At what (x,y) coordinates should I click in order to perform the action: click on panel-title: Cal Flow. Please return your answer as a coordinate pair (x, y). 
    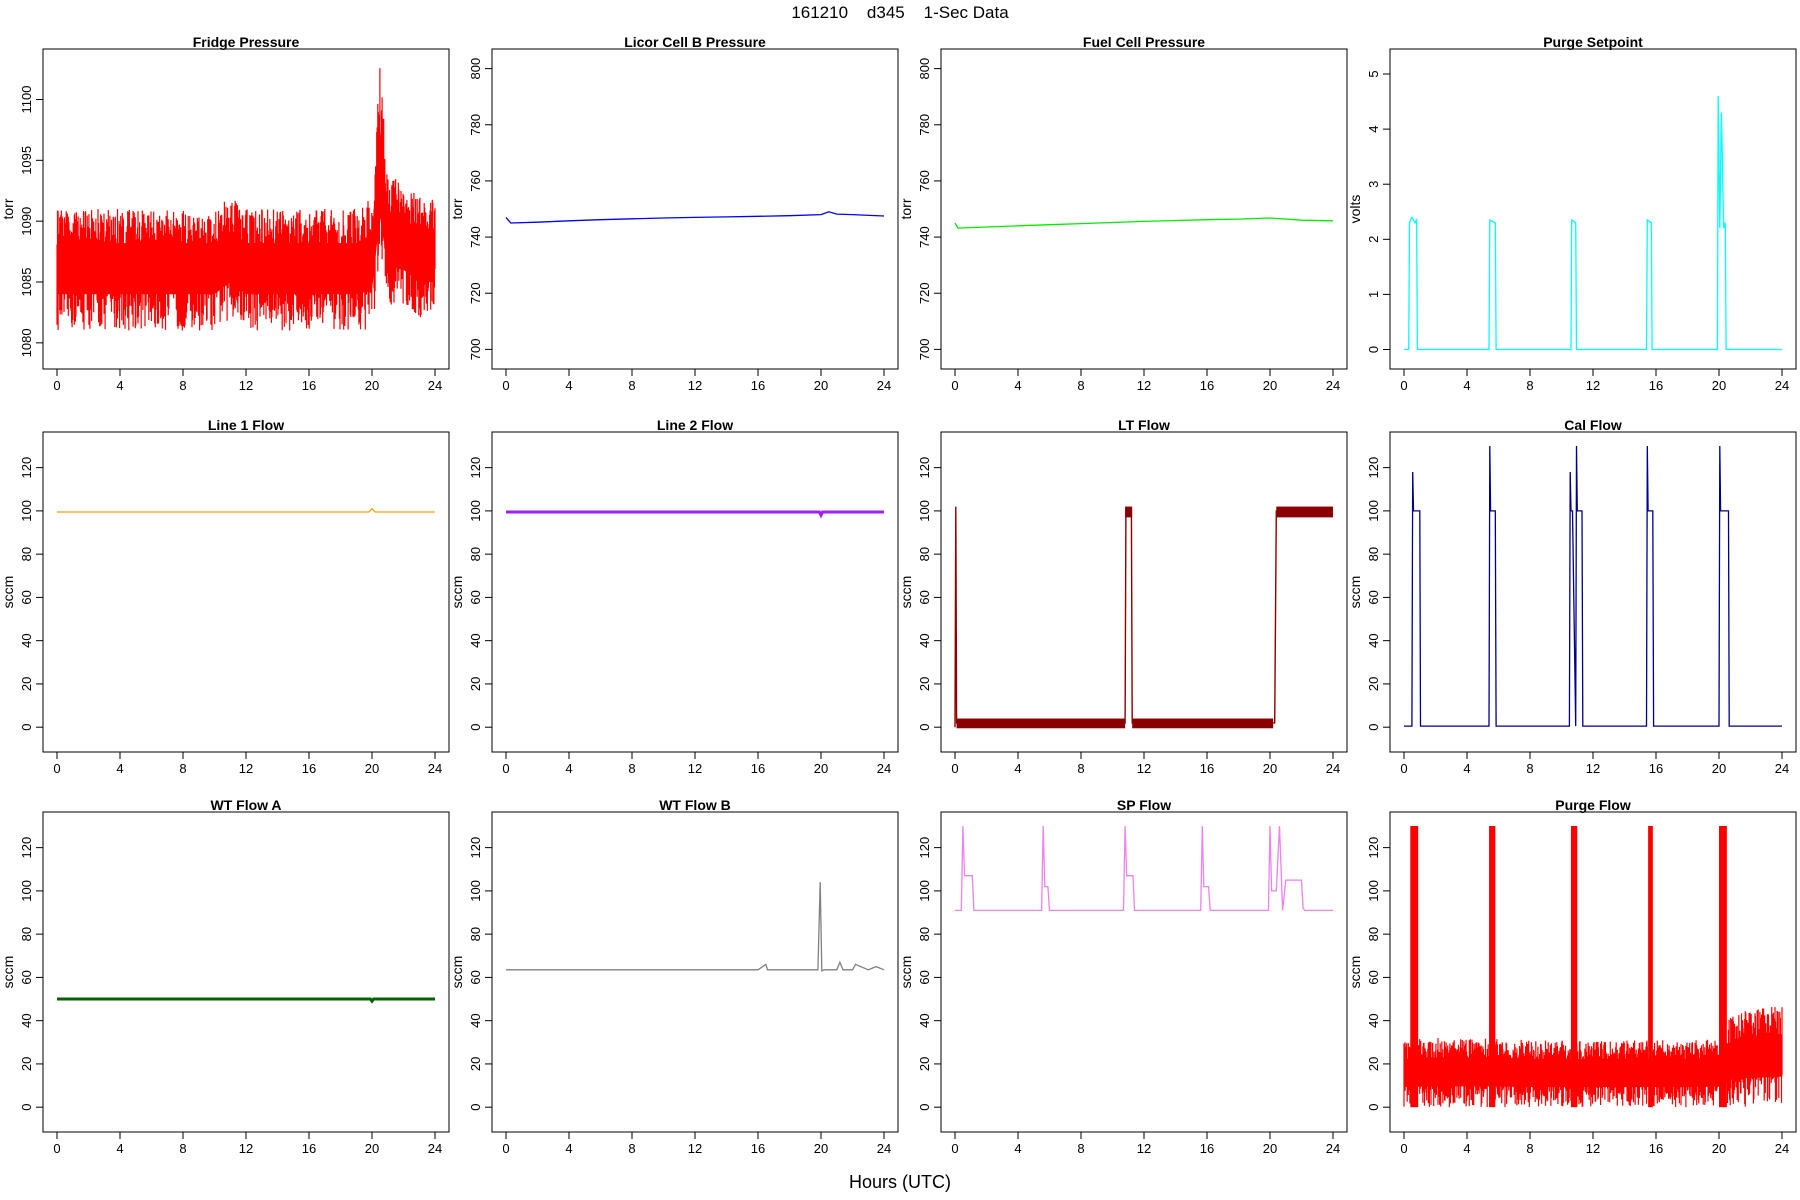
    Looking at the image, I should click on (1593, 425).